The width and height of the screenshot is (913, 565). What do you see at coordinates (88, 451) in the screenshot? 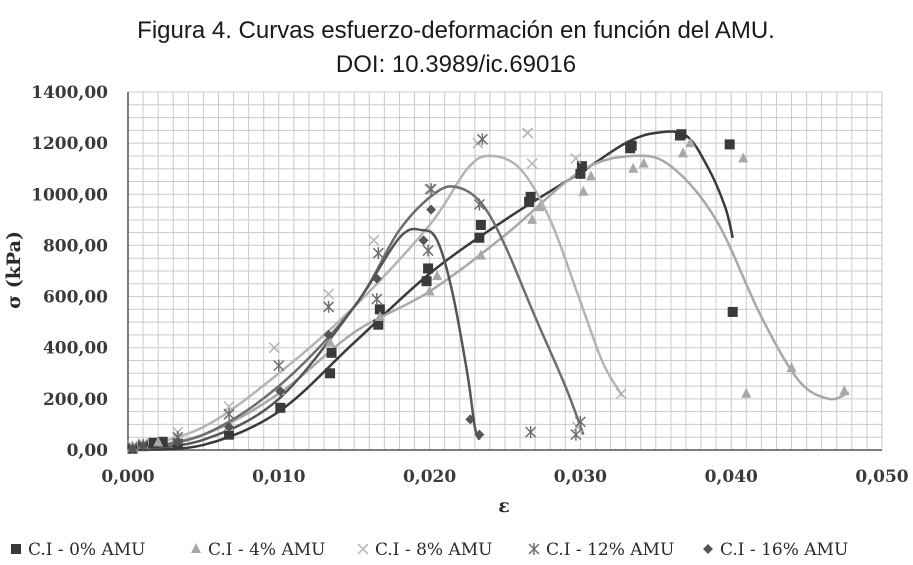
I see `y-tick-label: 0,00` at bounding box center [88, 451].